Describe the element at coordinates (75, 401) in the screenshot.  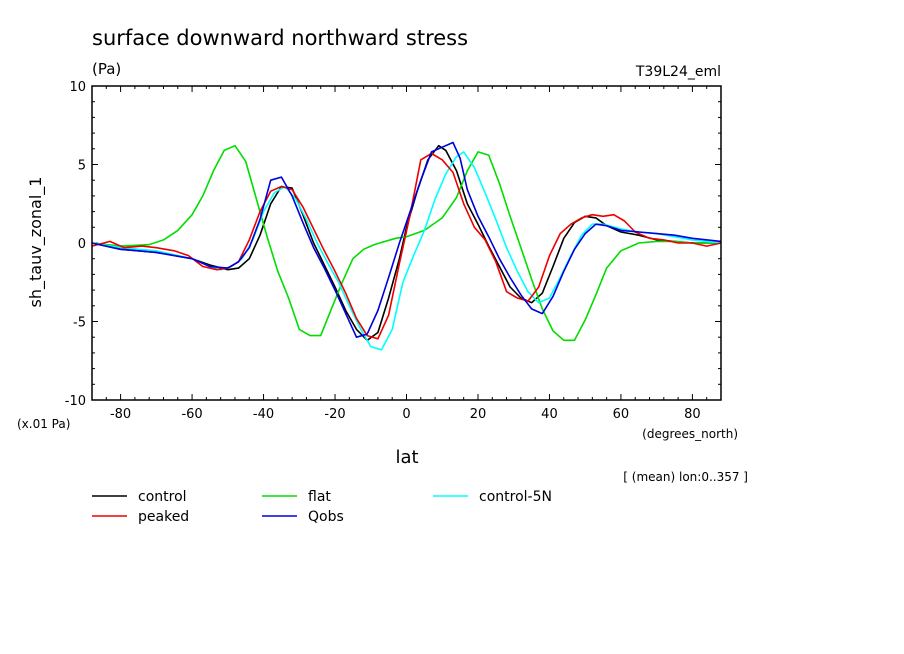
I see `y-tick-label: -10` at that location.